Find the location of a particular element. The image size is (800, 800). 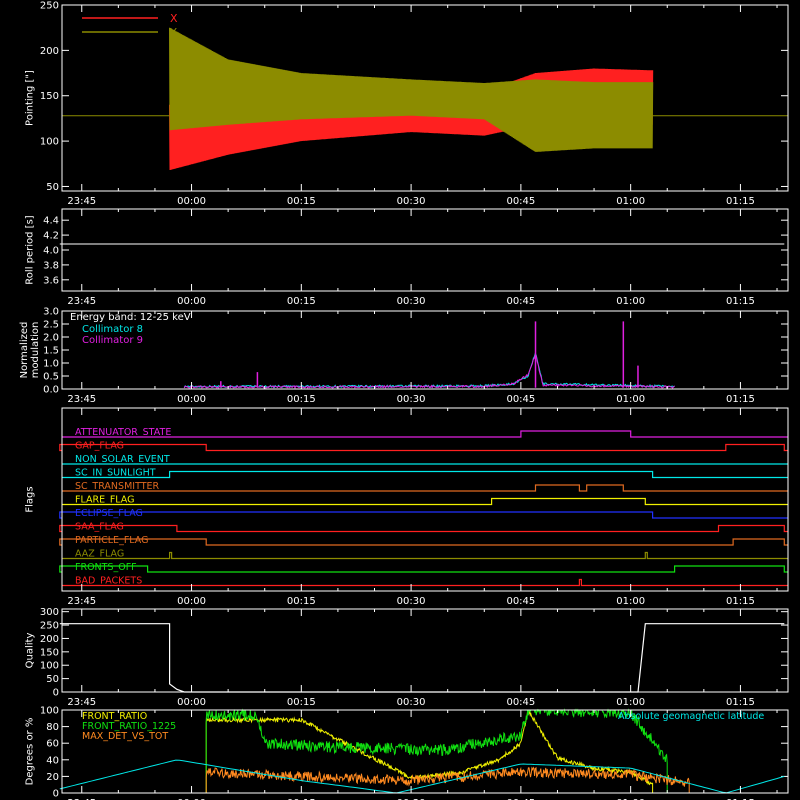

modulation-frame is located at coordinates (425, 350).